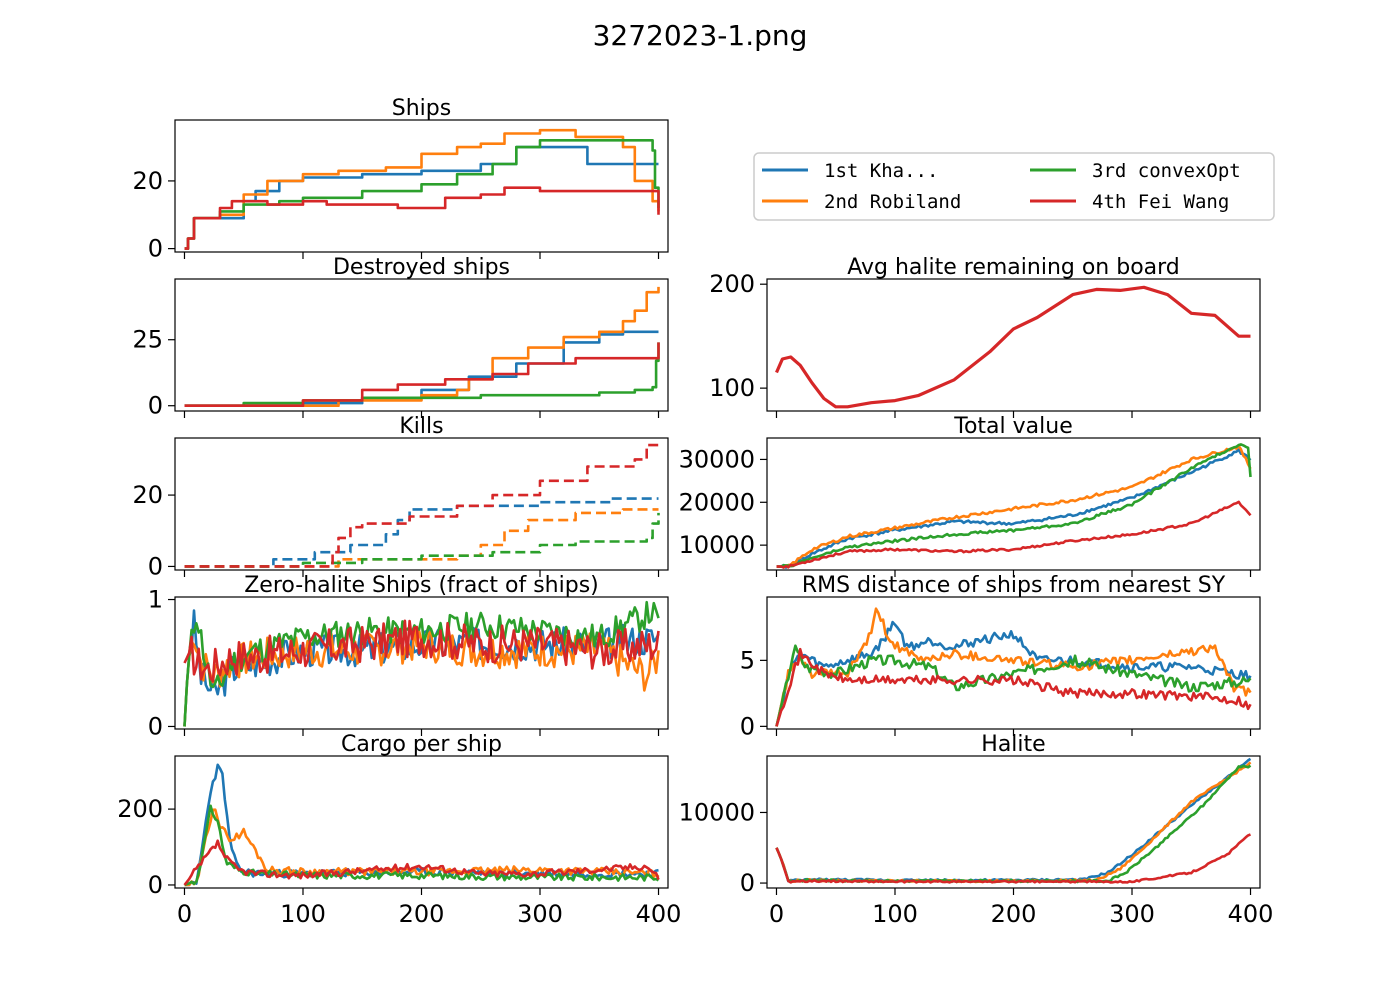 Image resolution: width=1400 pixels, height=1000 pixels. I want to click on total-value-ytick-label: 20000, so click(717, 502).